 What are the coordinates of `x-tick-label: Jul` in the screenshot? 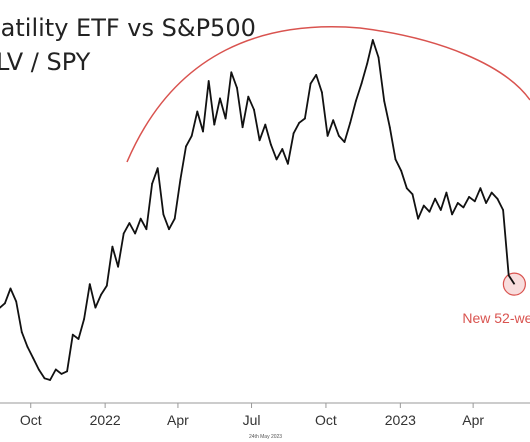 It's located at (252, 420).